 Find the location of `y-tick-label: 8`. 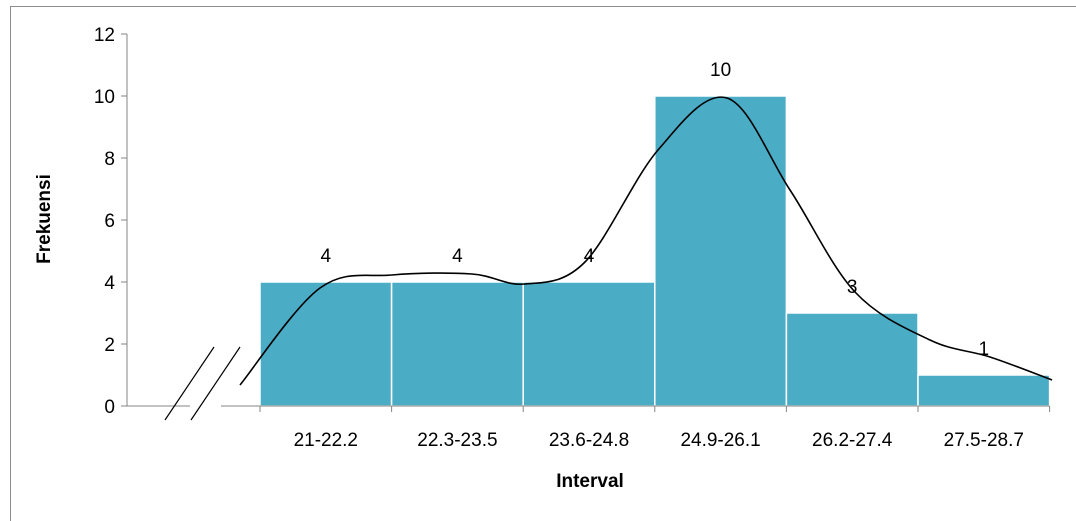

y-tick-label: 8 is located at coordinates (109, 159).